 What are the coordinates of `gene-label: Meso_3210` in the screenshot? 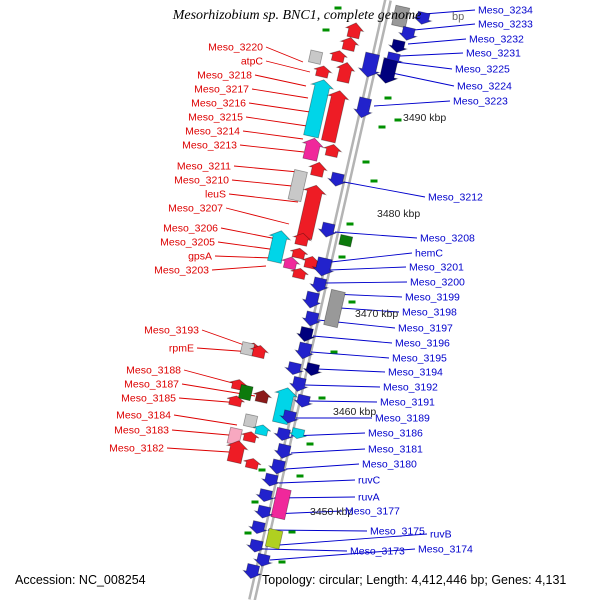 It's located at (201, 181).